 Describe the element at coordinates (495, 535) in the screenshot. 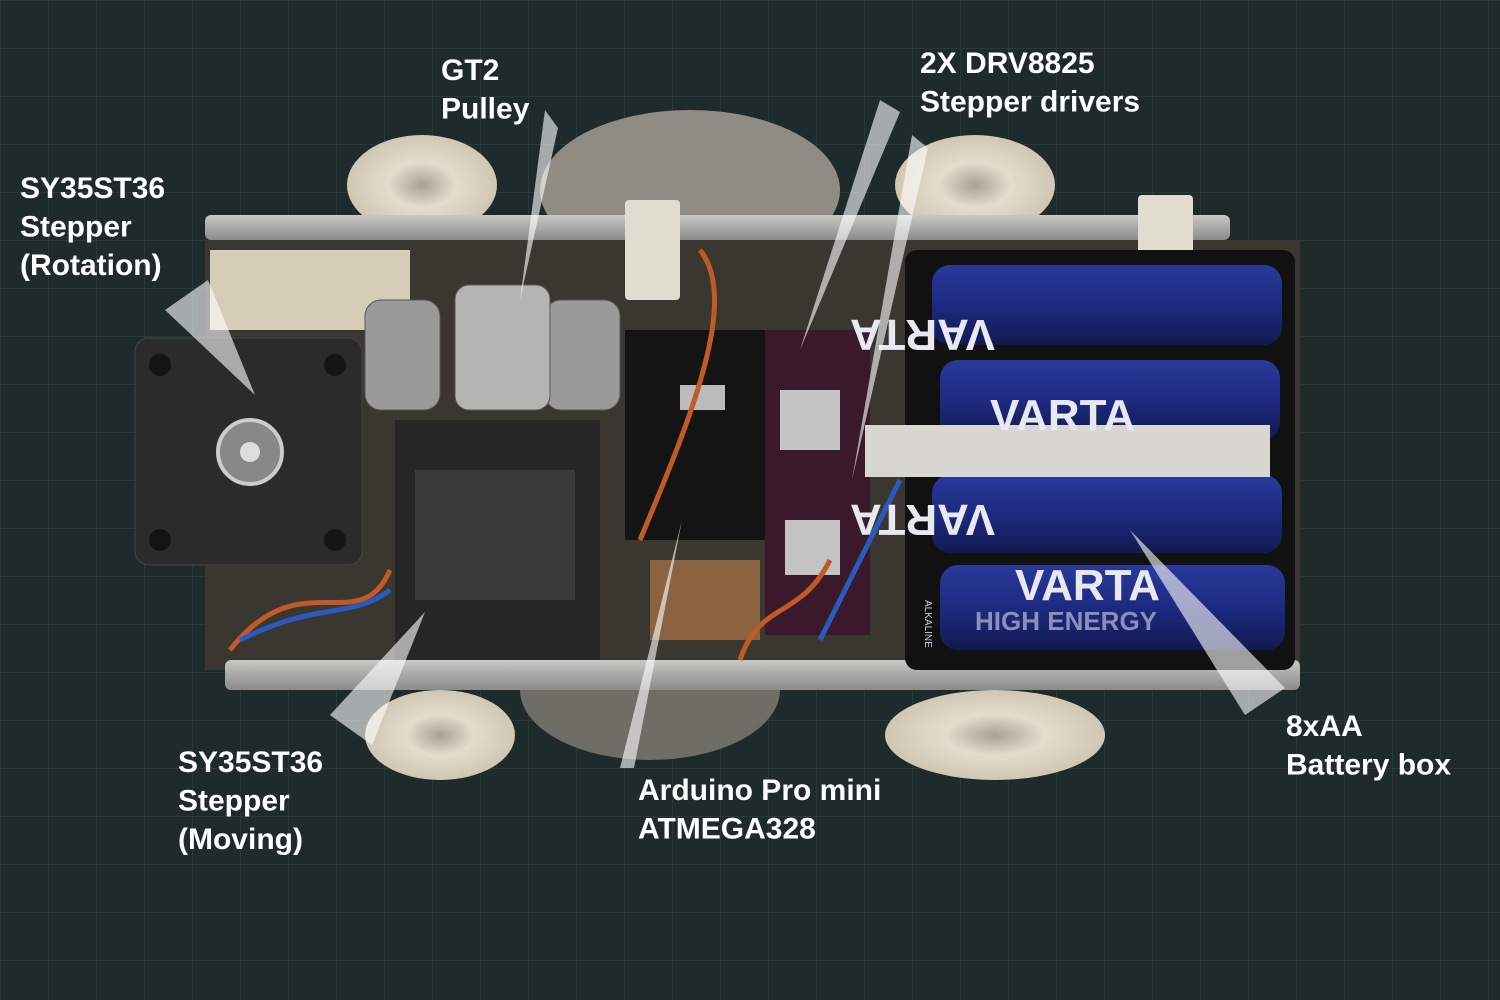

I see `motor-body` at that location.